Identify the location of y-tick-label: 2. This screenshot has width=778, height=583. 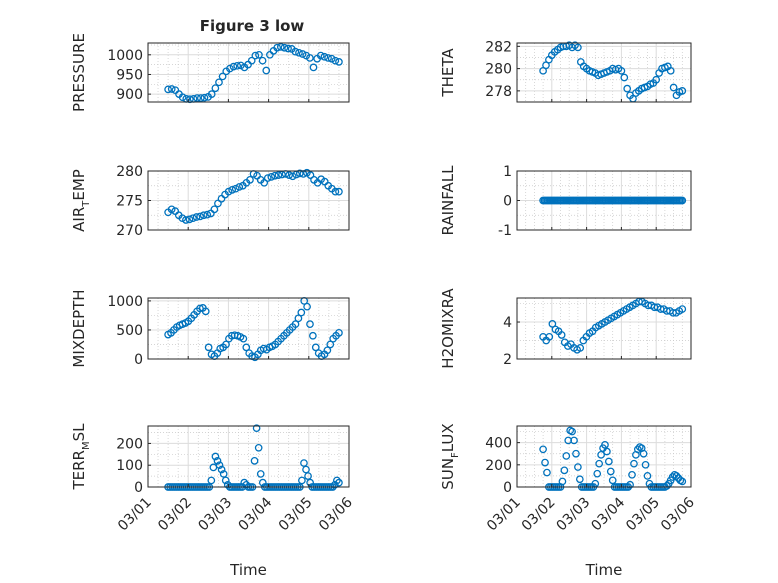
(507, 360).